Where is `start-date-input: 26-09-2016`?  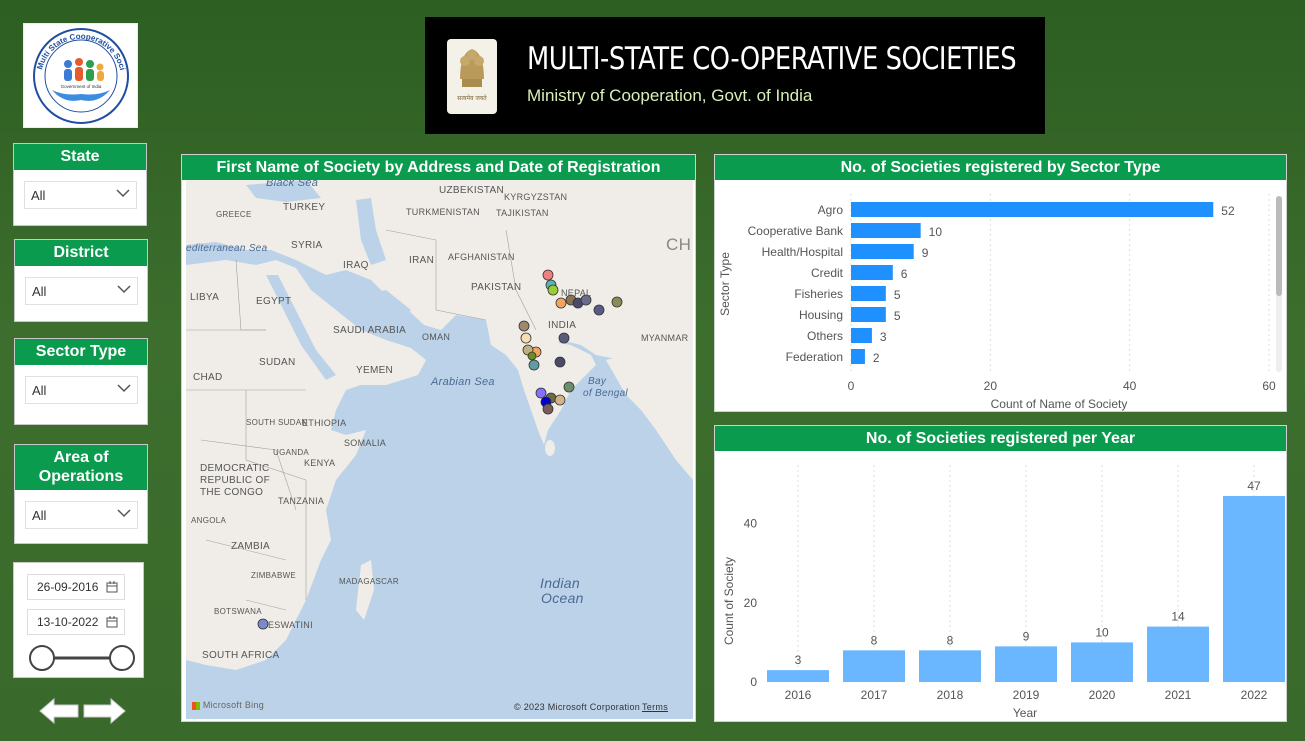
start-date-input: 26-09-2016 is located at coordinates (76, 587).